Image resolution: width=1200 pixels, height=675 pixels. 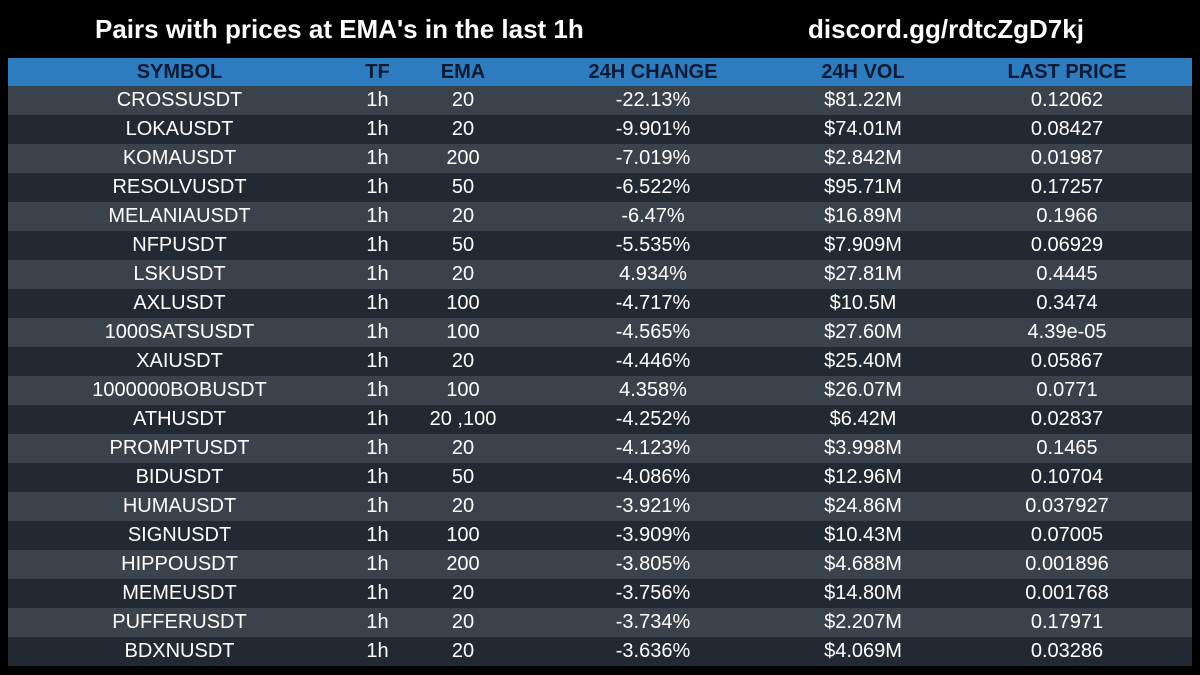 I want to click on cell-24h-change: -4.252%, so click(x=653, y=419).